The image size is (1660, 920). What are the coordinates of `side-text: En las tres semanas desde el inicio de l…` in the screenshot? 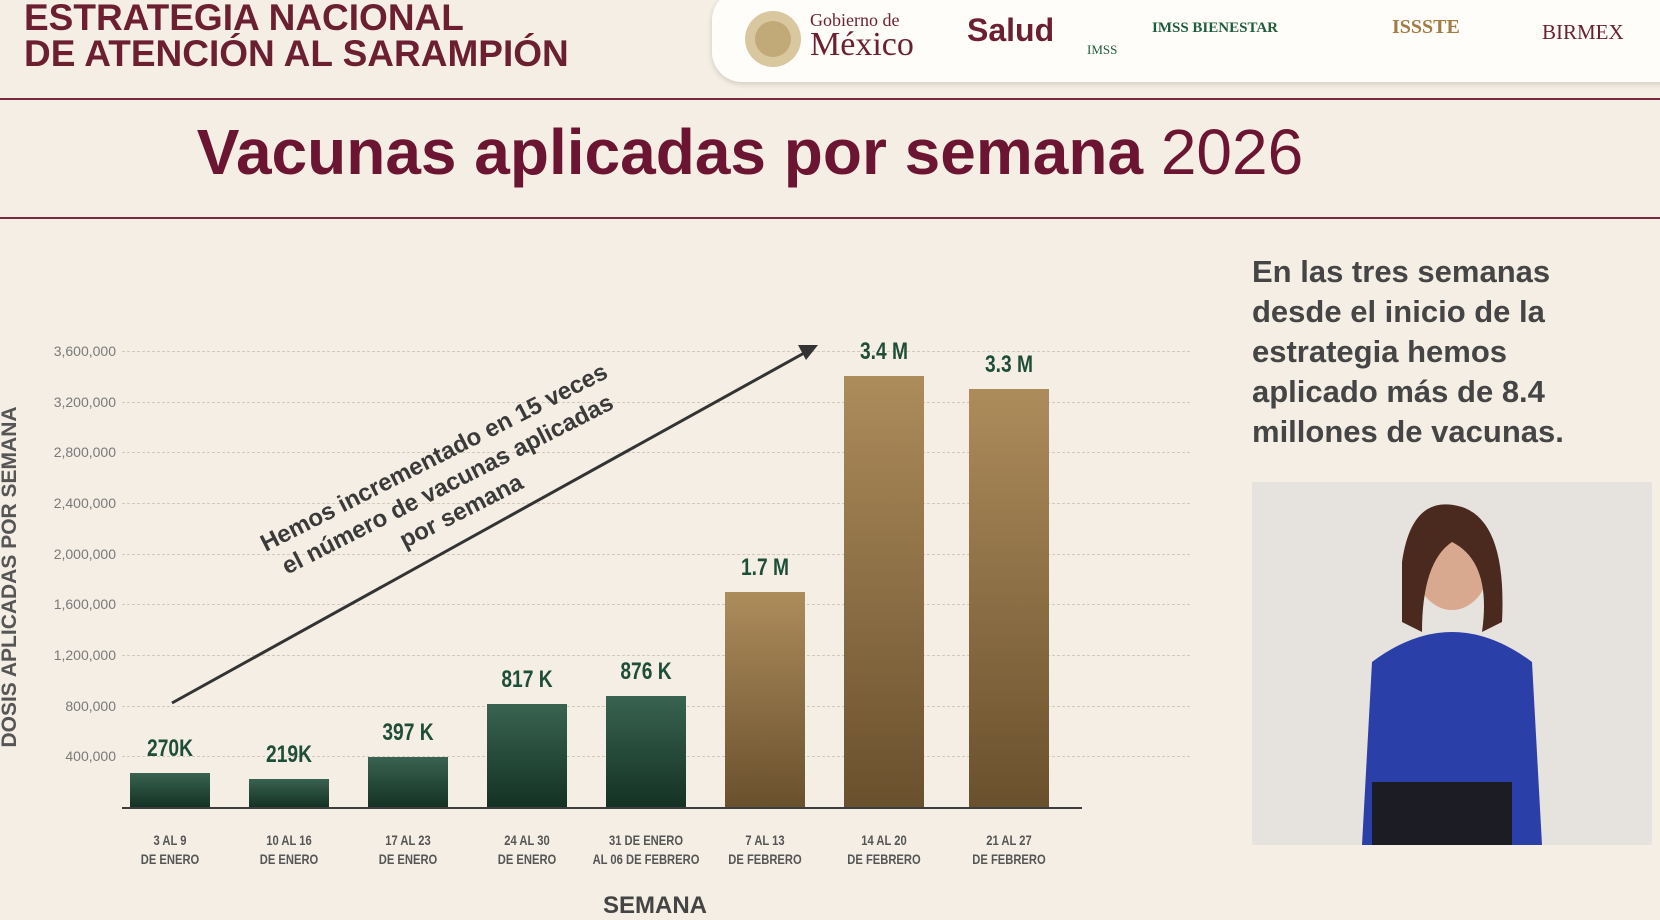 It's located at (1408, 351).